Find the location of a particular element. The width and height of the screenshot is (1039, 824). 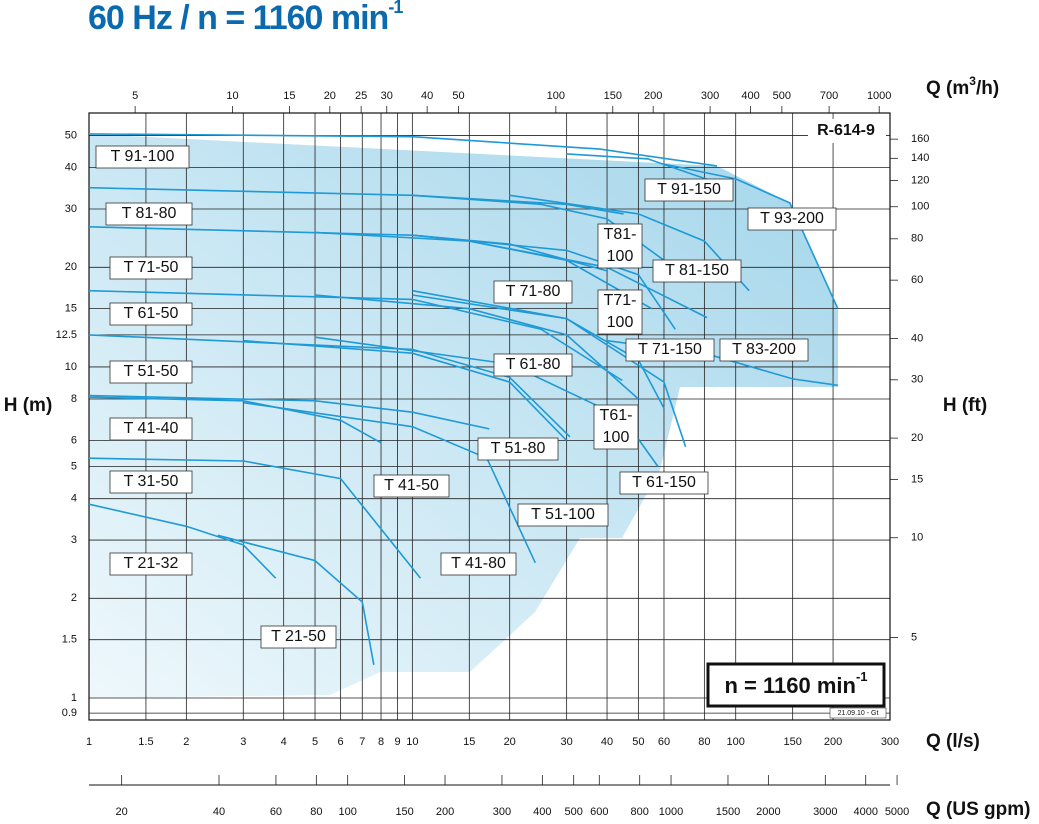

x-tick-label: 4 is located at coordinates (284, 742).